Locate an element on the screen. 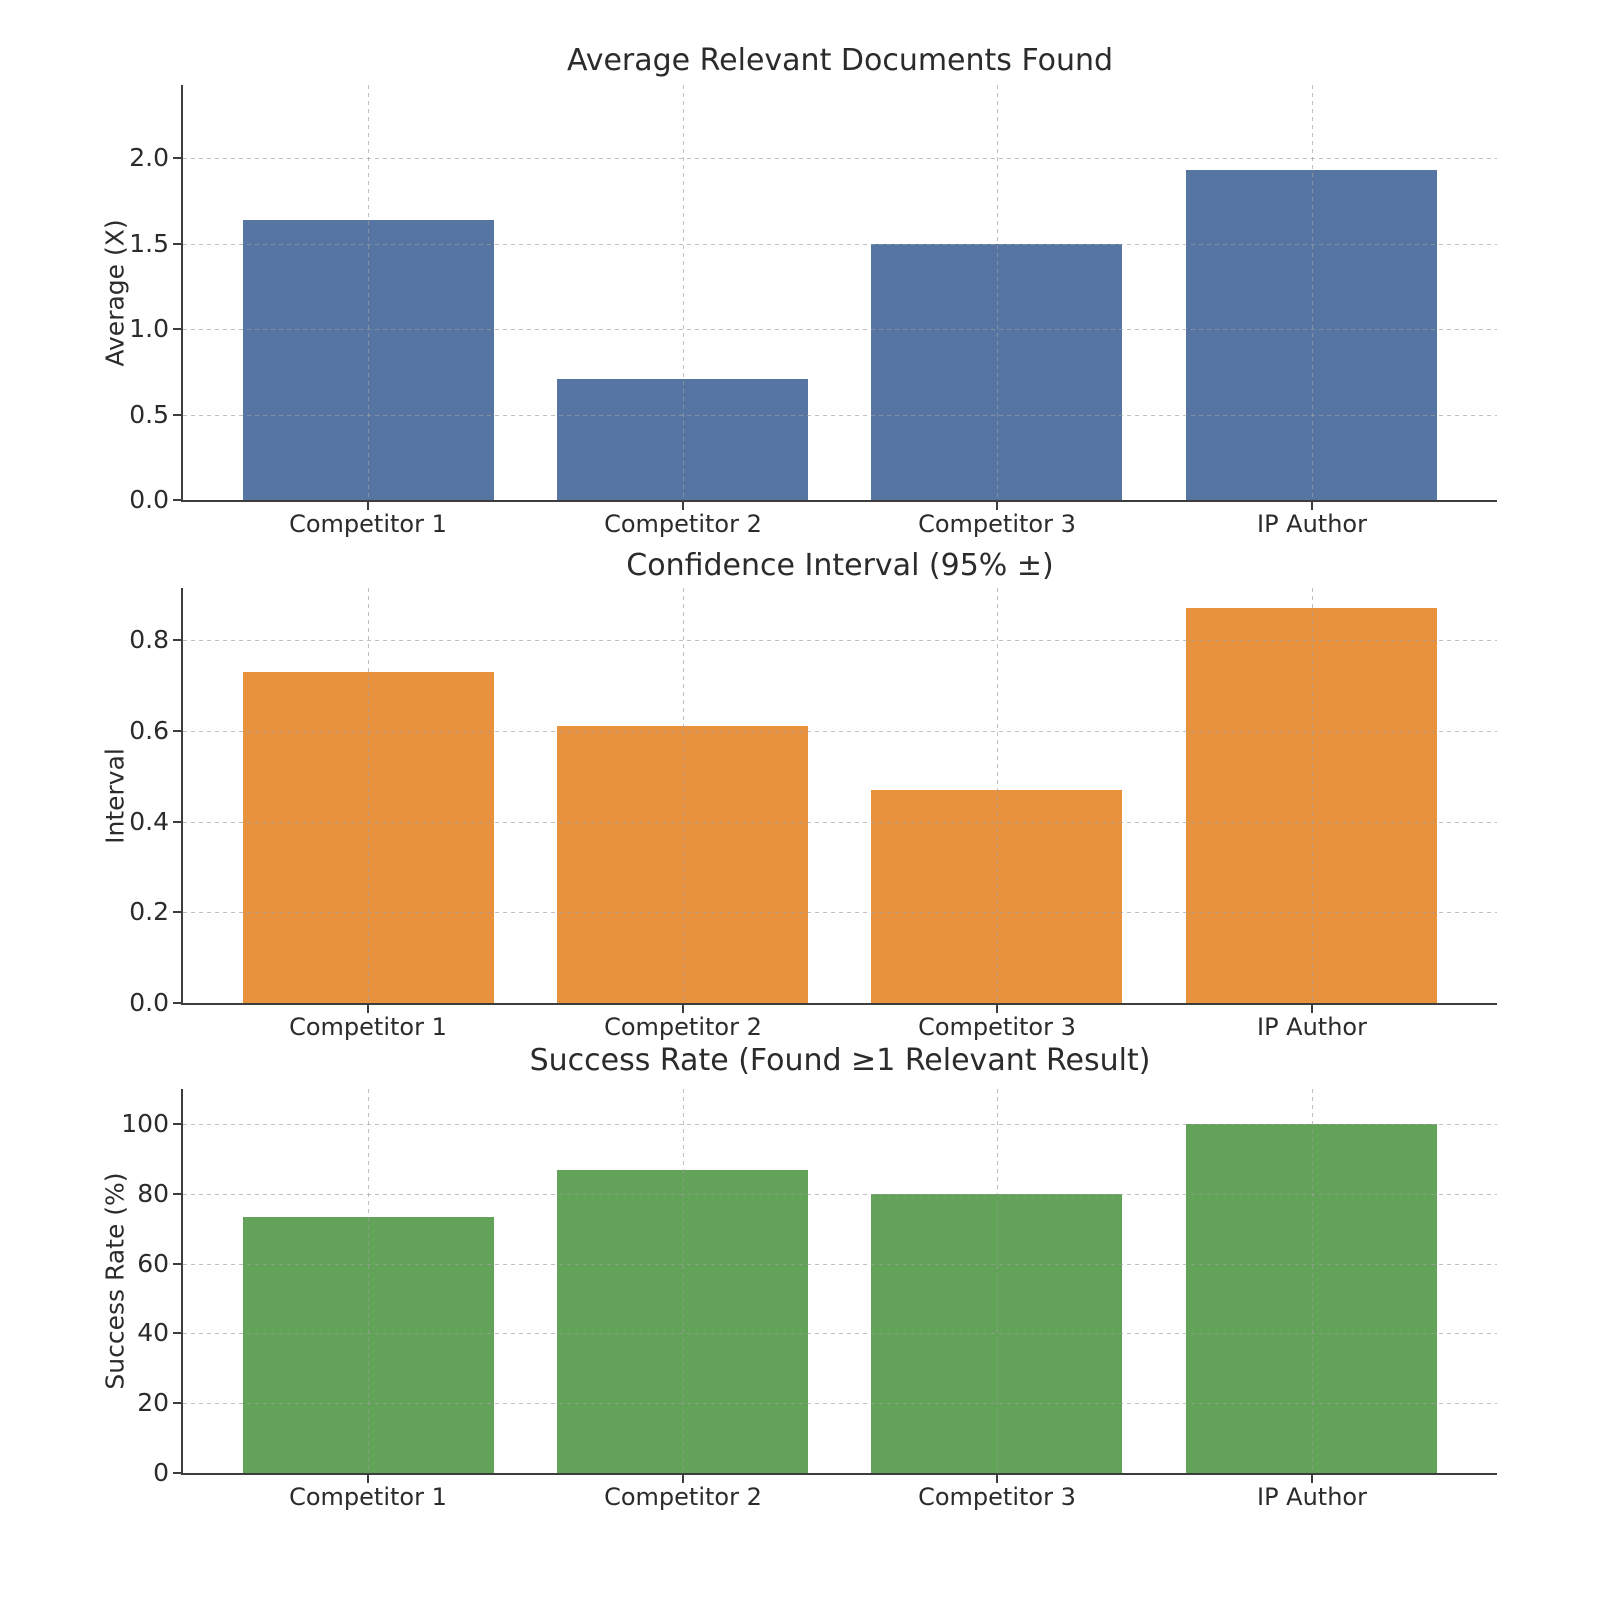 The width and height of the screenshot is (1612, 1604). y-tick-label: 0.2 is located at coordinates (149, 911).